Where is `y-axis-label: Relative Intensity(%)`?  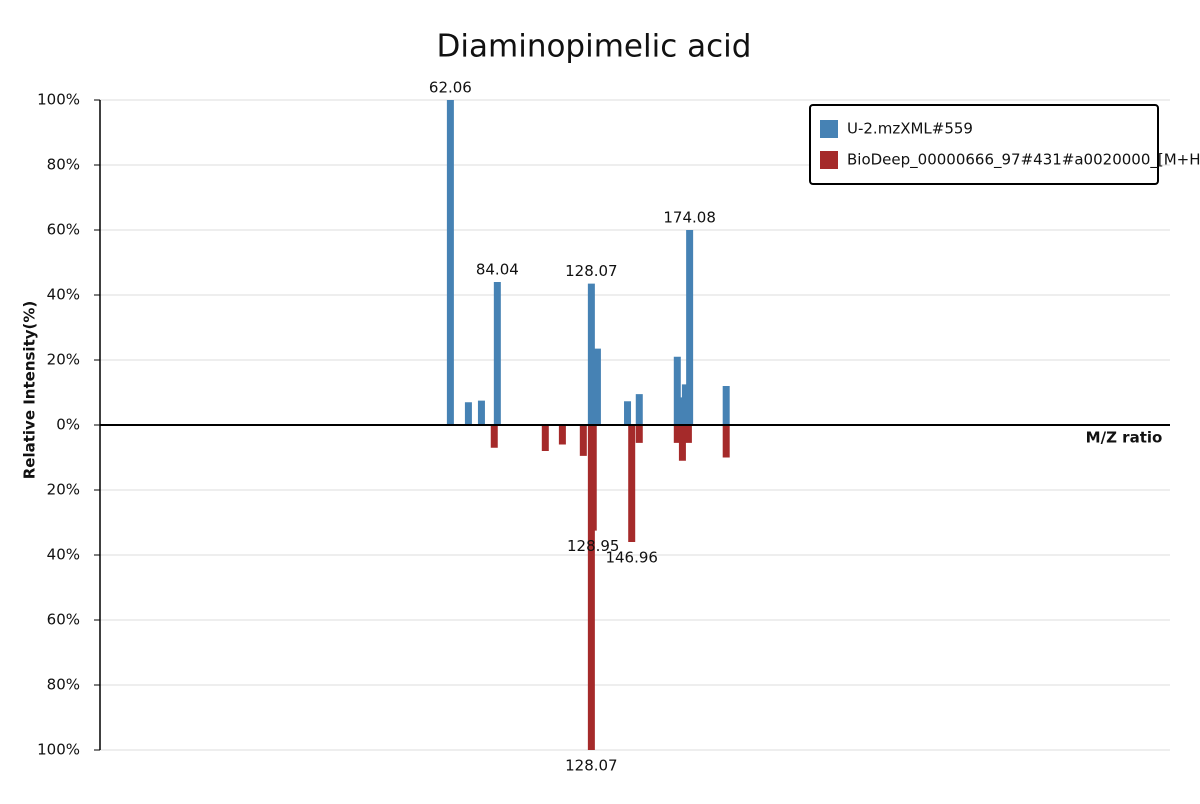 y-axis-label: Relative Intensity(%) is located at coordinates (30, 390).